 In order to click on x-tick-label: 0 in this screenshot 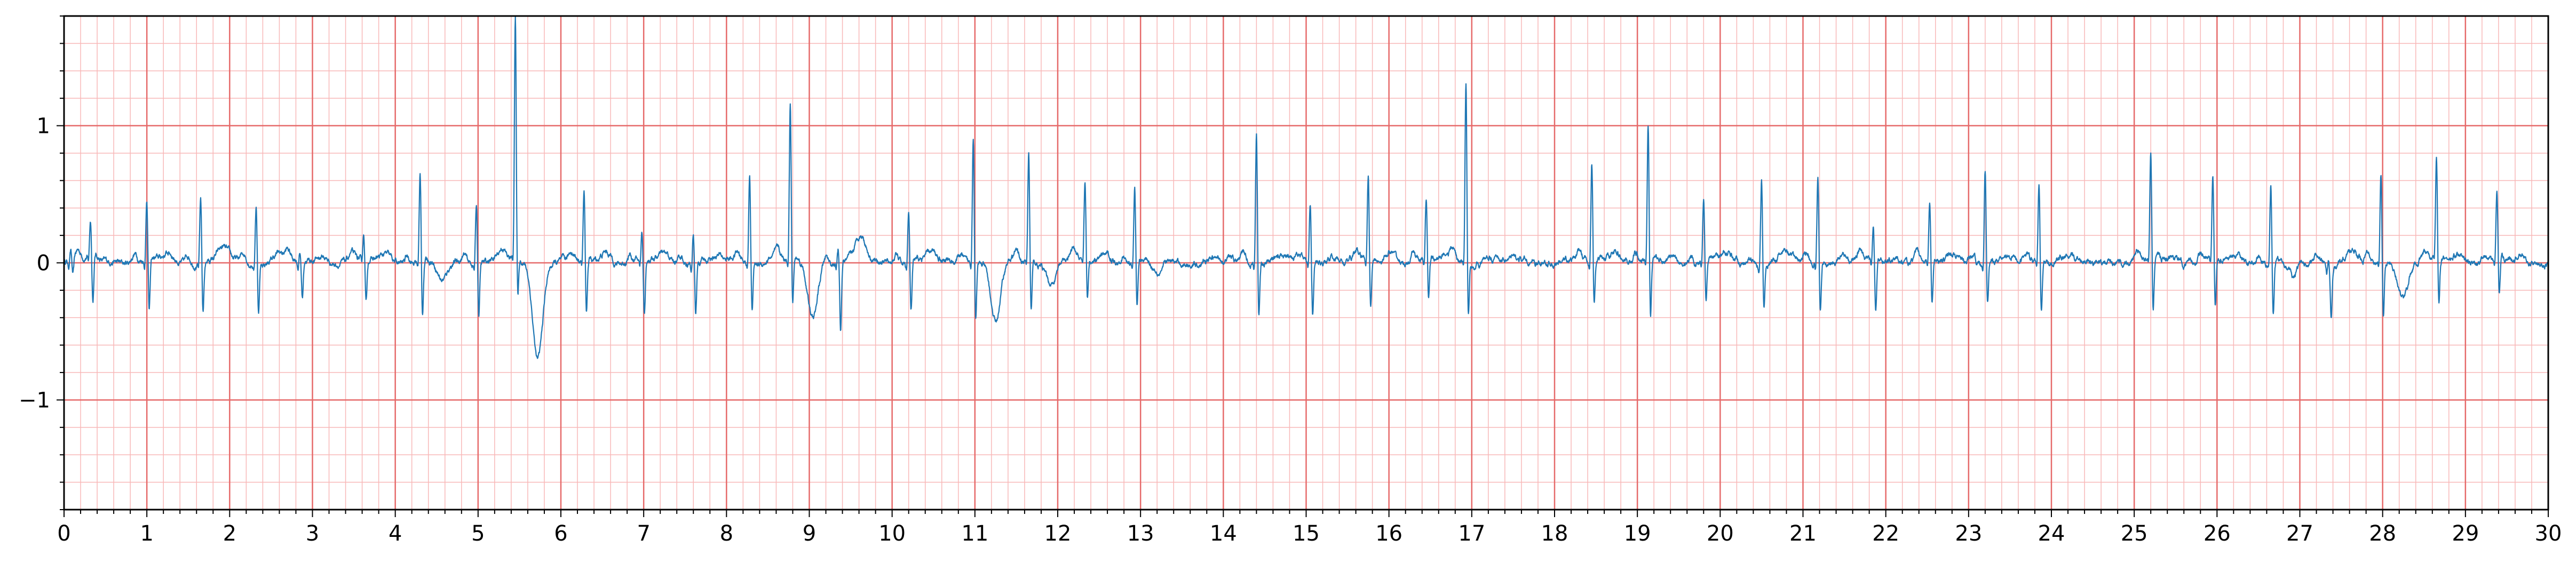, I will do `click(63, 533)`.